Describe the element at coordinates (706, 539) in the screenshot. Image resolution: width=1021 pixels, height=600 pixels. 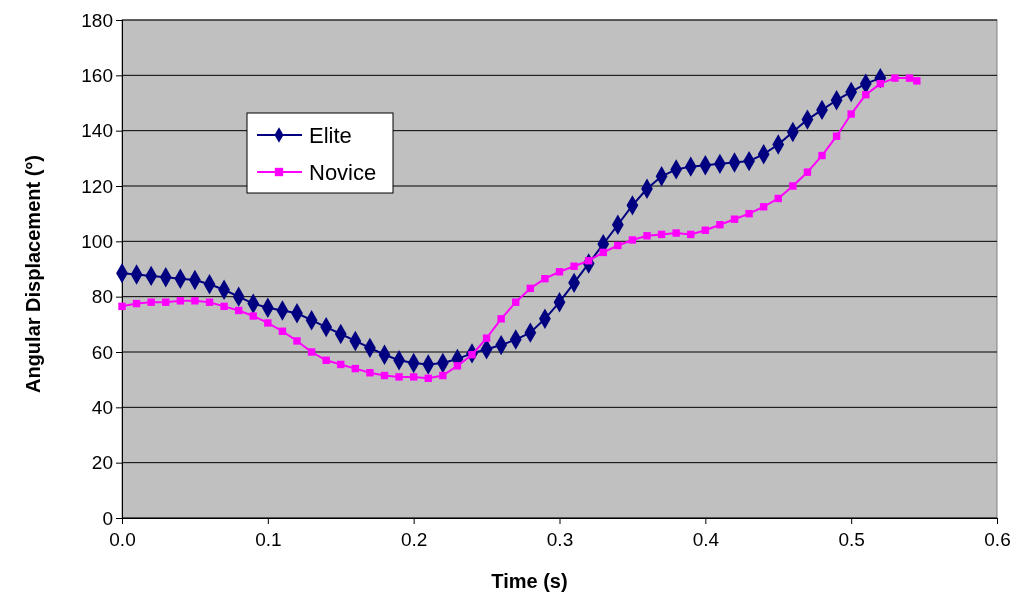
I see `x-tick-label: 0.4` at that location.